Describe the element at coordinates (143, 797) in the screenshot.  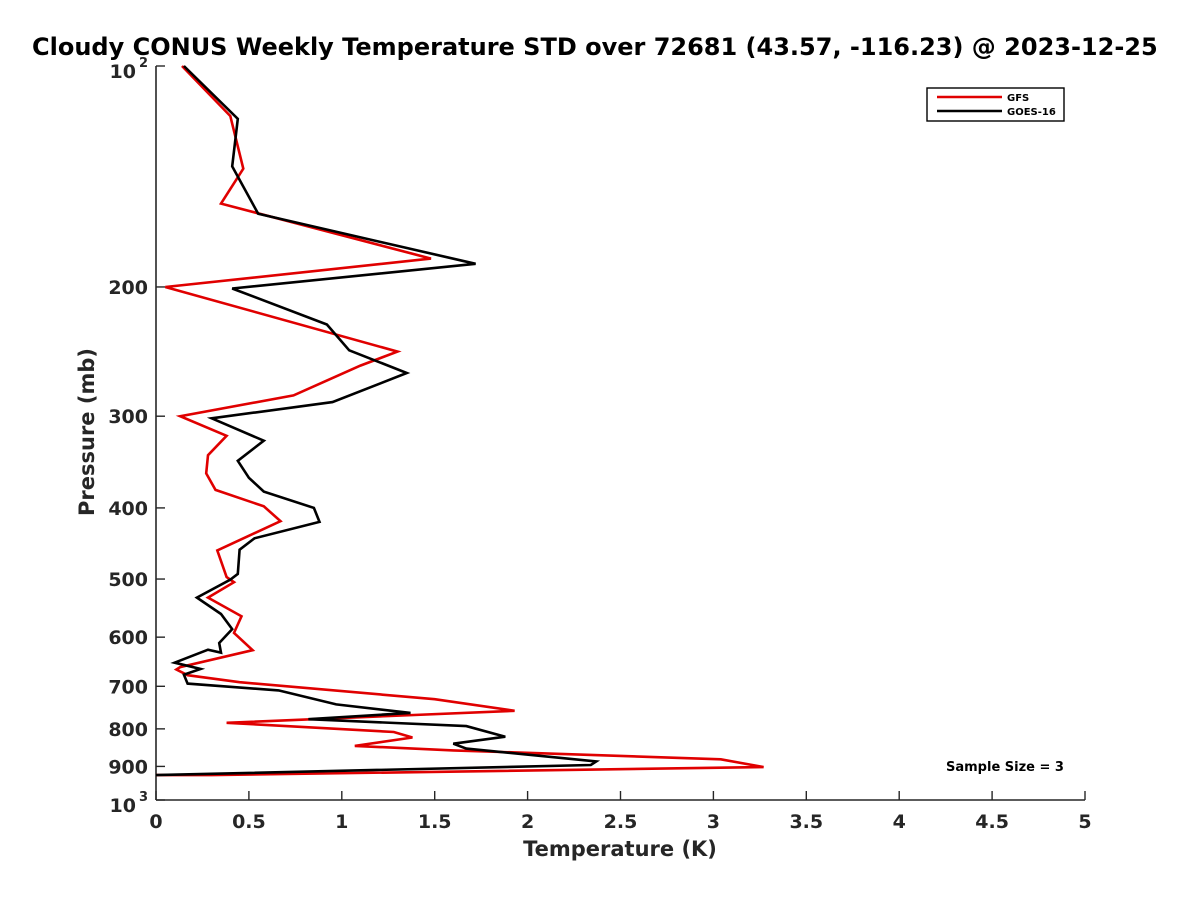
I see `y-tick-exponent: 3` at that location.